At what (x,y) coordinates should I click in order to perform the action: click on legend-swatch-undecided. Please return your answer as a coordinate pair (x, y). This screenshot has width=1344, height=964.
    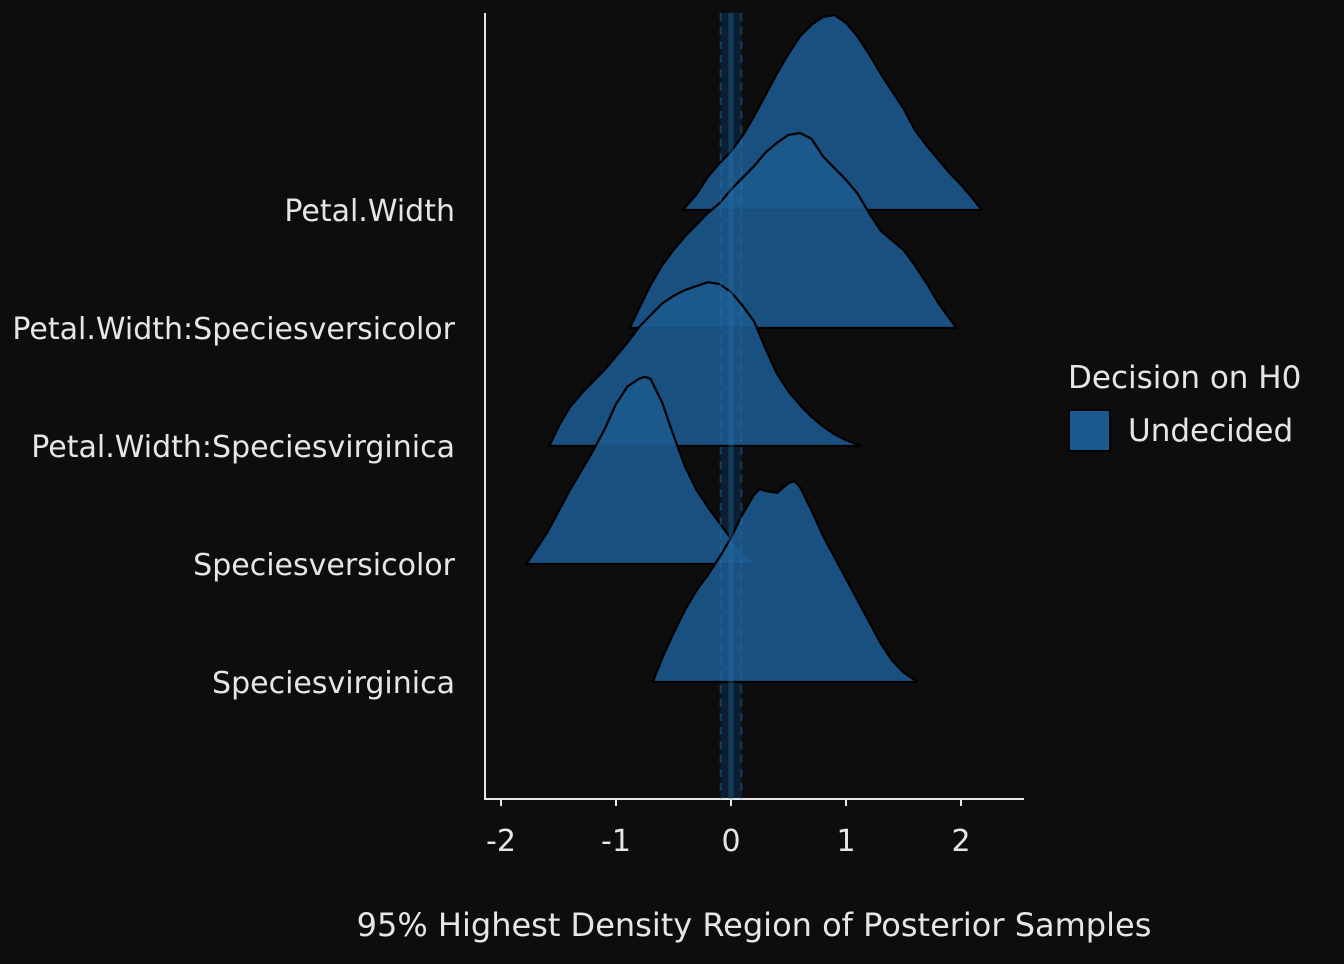
    Looking at the image, I should click on (1089, 430).